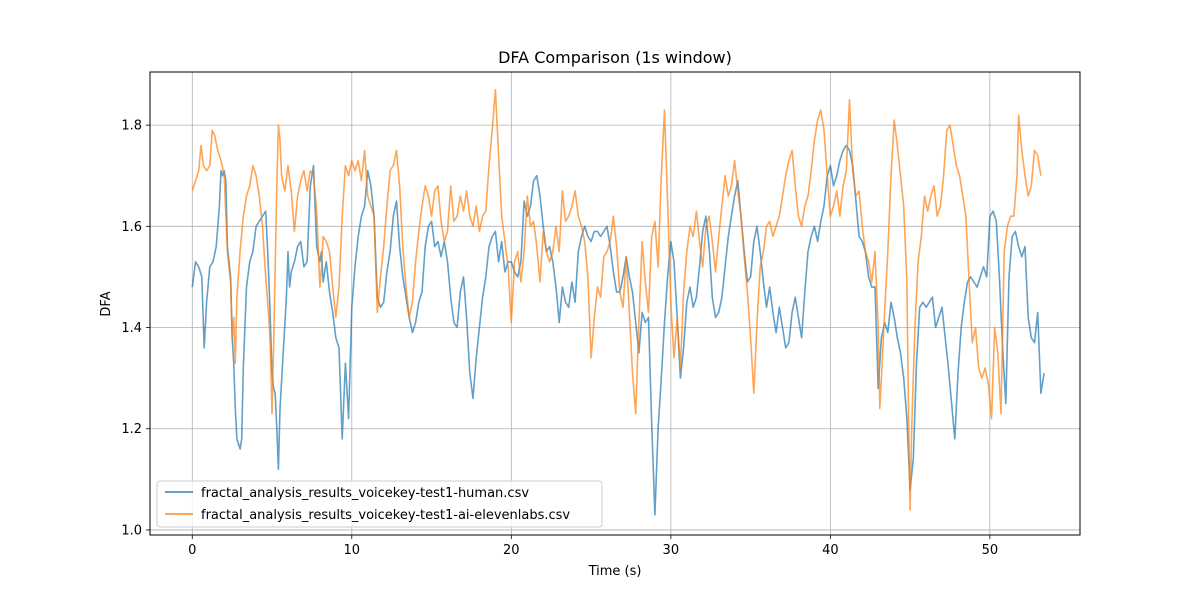  What do you see at coordinates (511, 550) in the screenshot?
I see `x-tick-label: 20` at bounding box center [511, 550].